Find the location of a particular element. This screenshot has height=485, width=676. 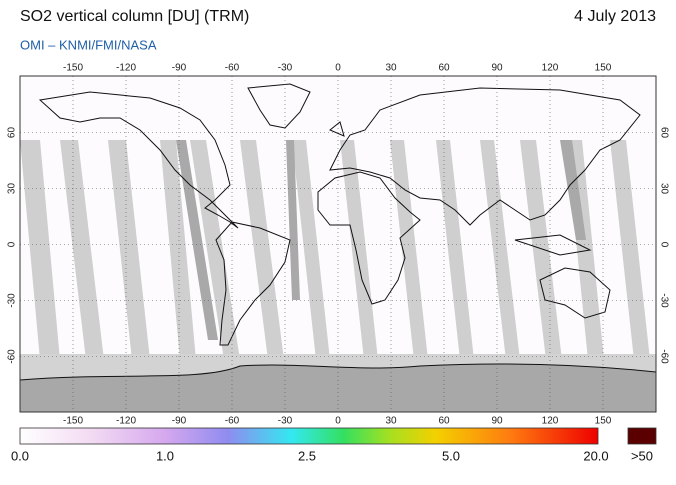

colorbar is located at coordinates (309, 436).